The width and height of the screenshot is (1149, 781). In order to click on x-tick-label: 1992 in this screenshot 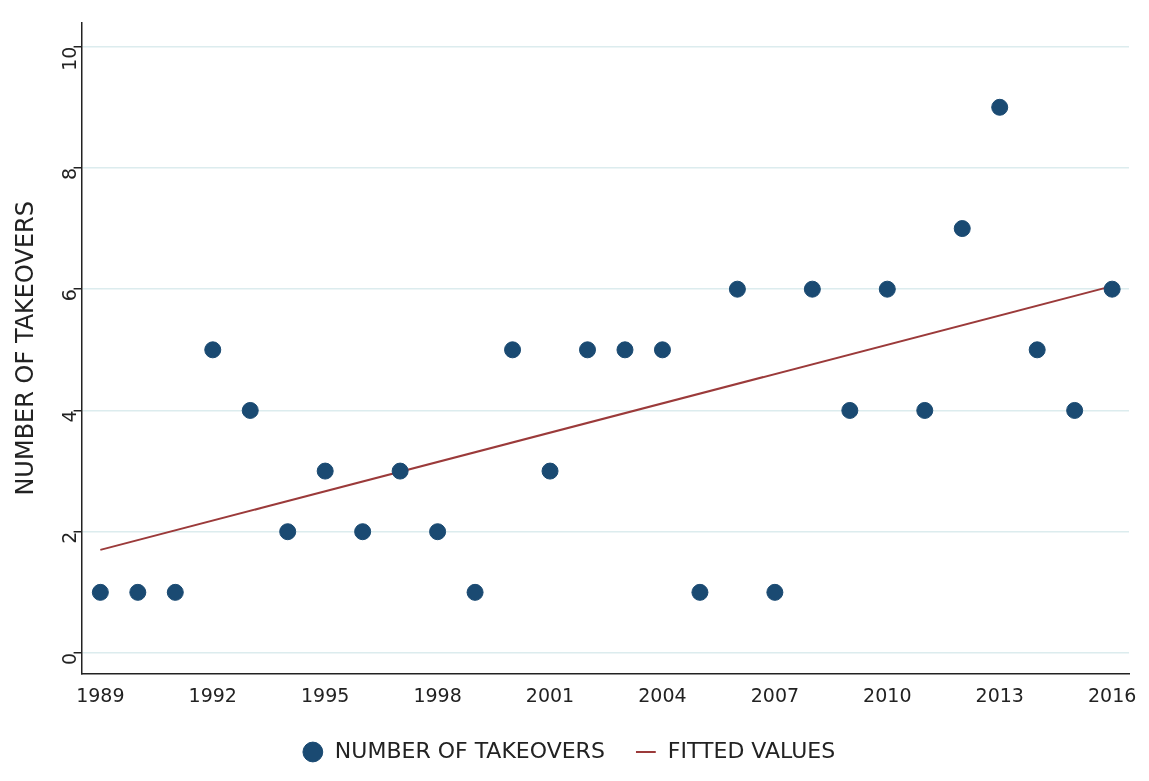, I will do `click(212, 694)`.